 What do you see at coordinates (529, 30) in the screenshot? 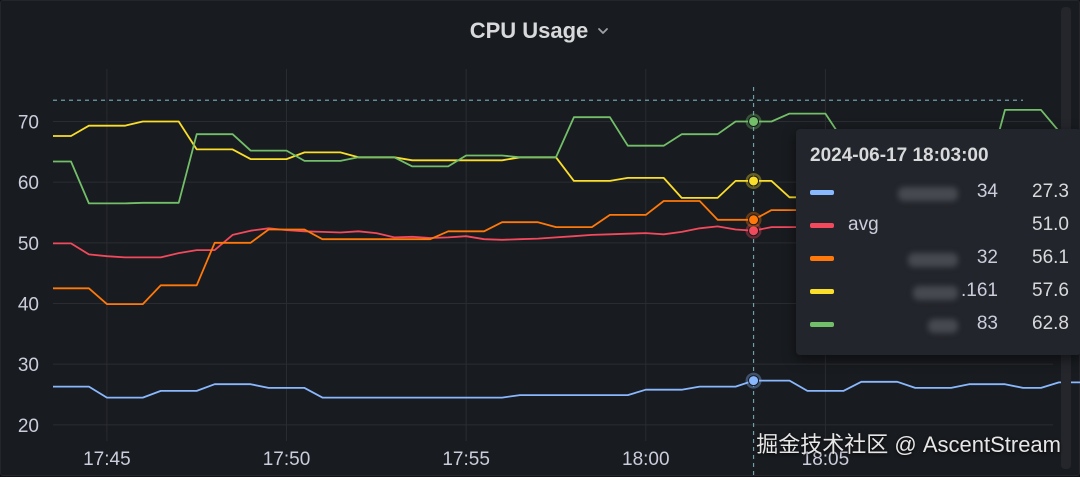
I see `panel-title: CPU Usage` at bounding box center [529, 30].